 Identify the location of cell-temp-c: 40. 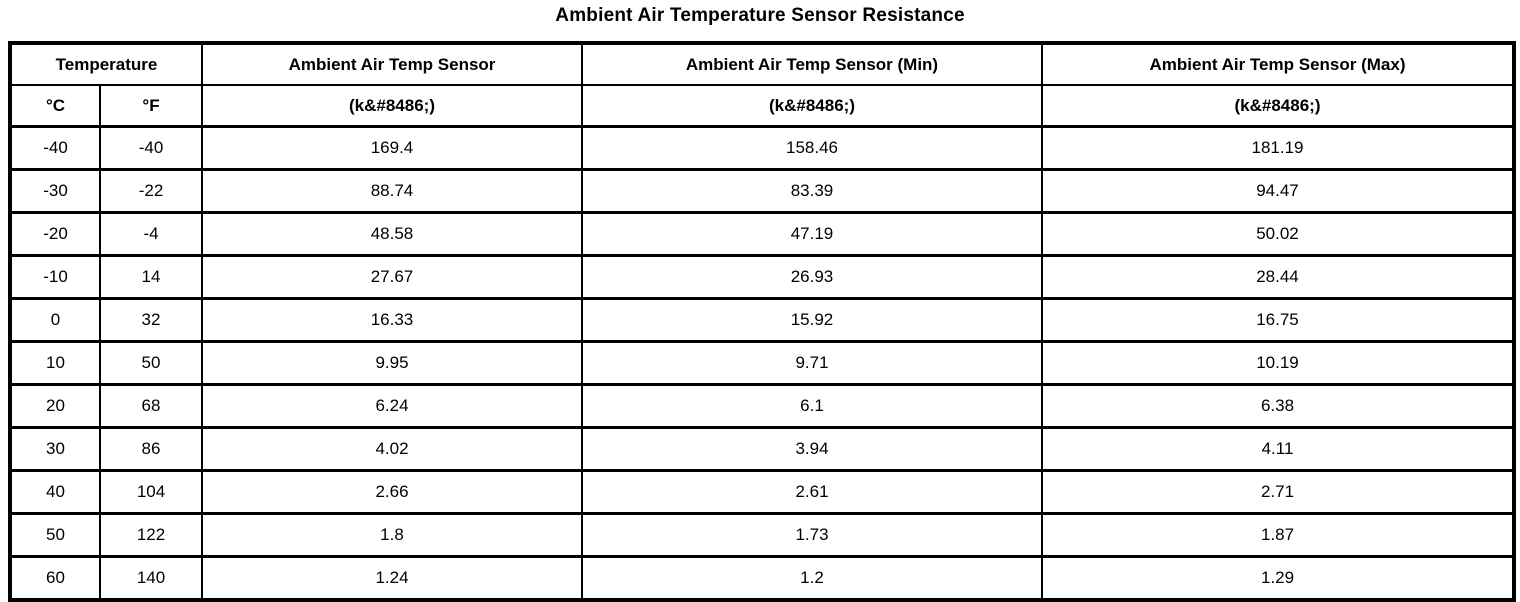
(55, 492).